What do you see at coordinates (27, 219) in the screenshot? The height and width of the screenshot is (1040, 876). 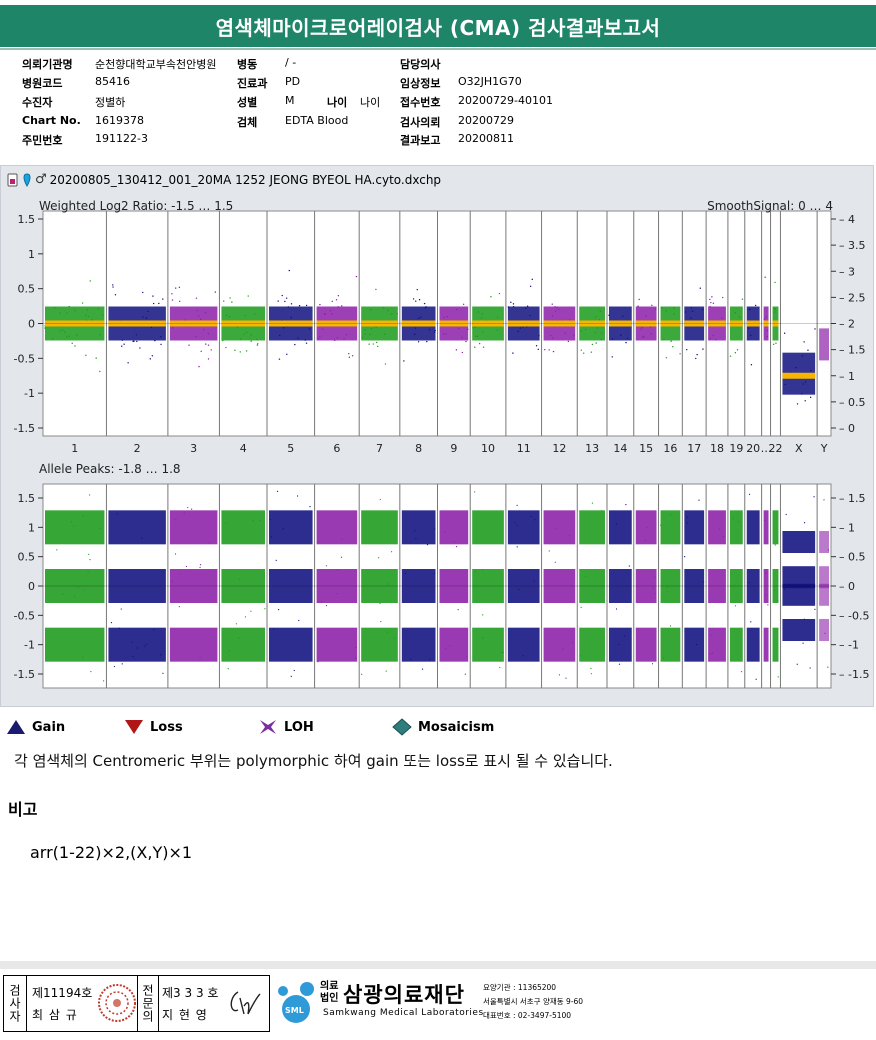 I see `log2-left-tick-label: 1.5` at bounding box center [27, 219].